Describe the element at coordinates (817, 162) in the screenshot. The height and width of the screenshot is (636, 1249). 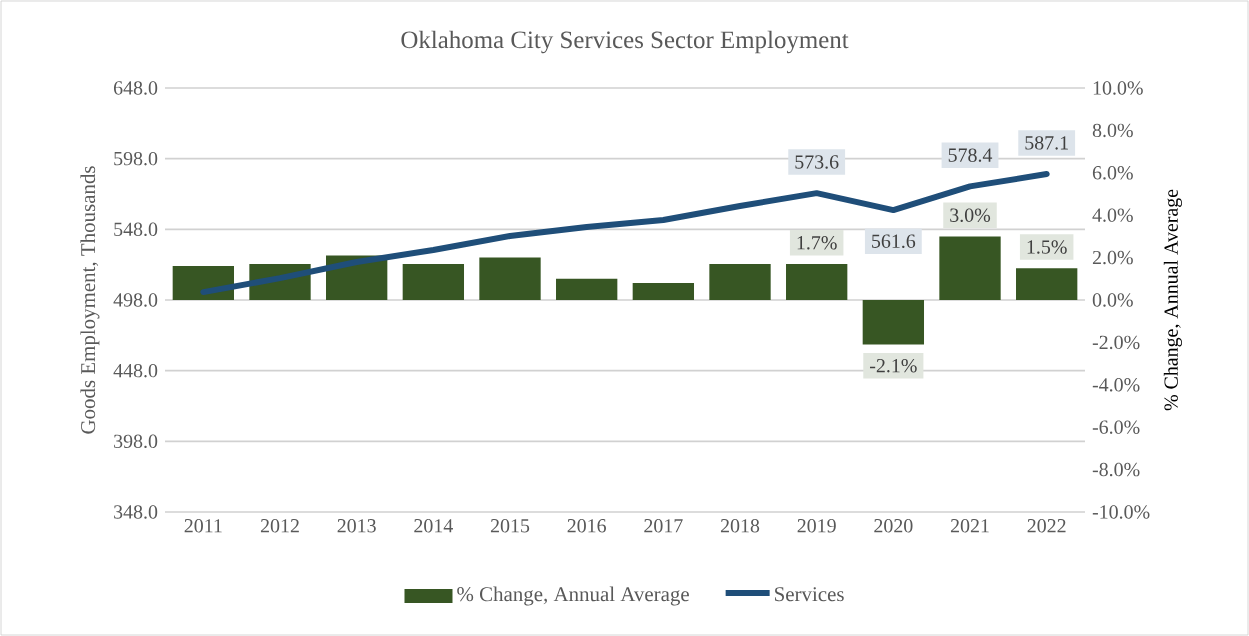
I see `data-label: 573.6` at that location.